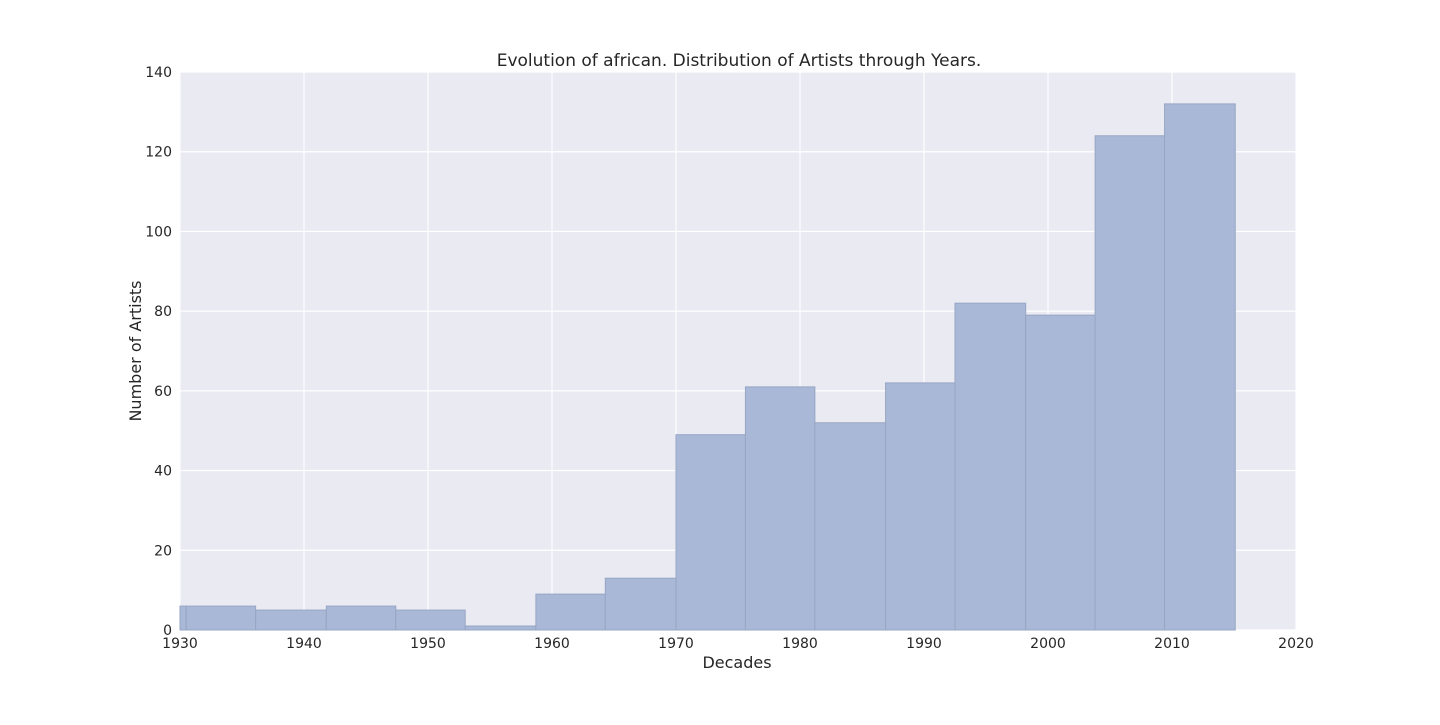 The height and width of the screenshot is (725, 1440). Describe the element at coordinates (158, 153) in the screenshot. I see `y-tick-label: 120` at that location.